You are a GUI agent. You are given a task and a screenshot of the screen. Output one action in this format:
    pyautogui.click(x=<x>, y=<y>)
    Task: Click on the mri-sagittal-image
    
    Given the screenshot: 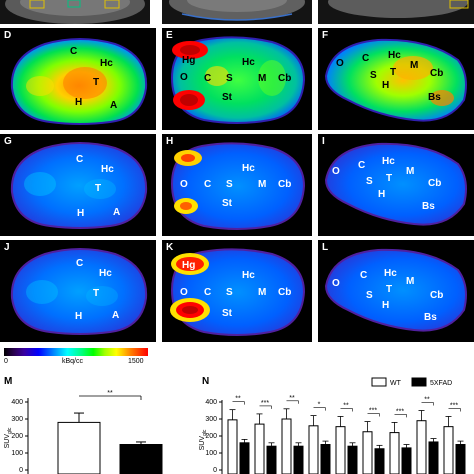 What is the action you would take?
    pyautogui.click(x=396, y=12)
    